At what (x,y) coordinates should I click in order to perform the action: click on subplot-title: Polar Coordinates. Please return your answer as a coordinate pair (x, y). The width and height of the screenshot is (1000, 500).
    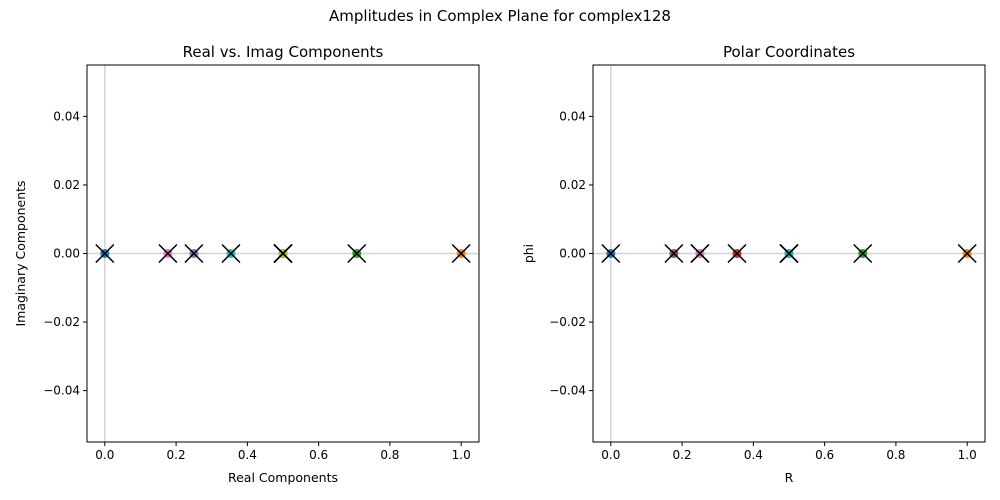
    Looking at the image, I should click on (789, 52).